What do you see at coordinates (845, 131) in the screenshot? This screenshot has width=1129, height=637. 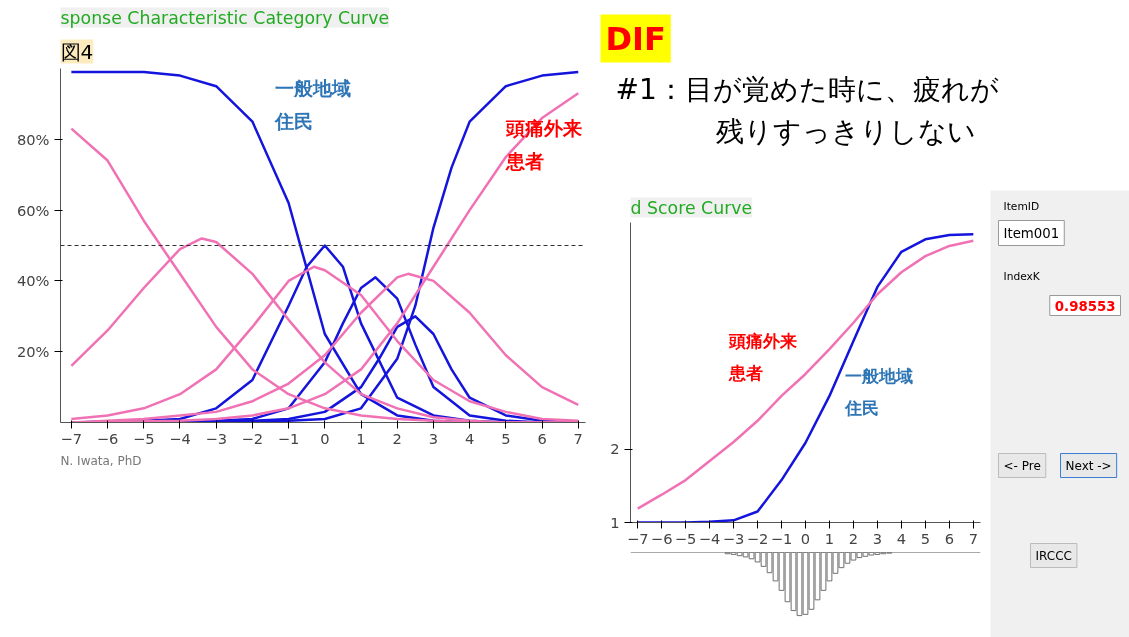 I see `text: 残りすっきりしない` at bounding box center [845, 131].